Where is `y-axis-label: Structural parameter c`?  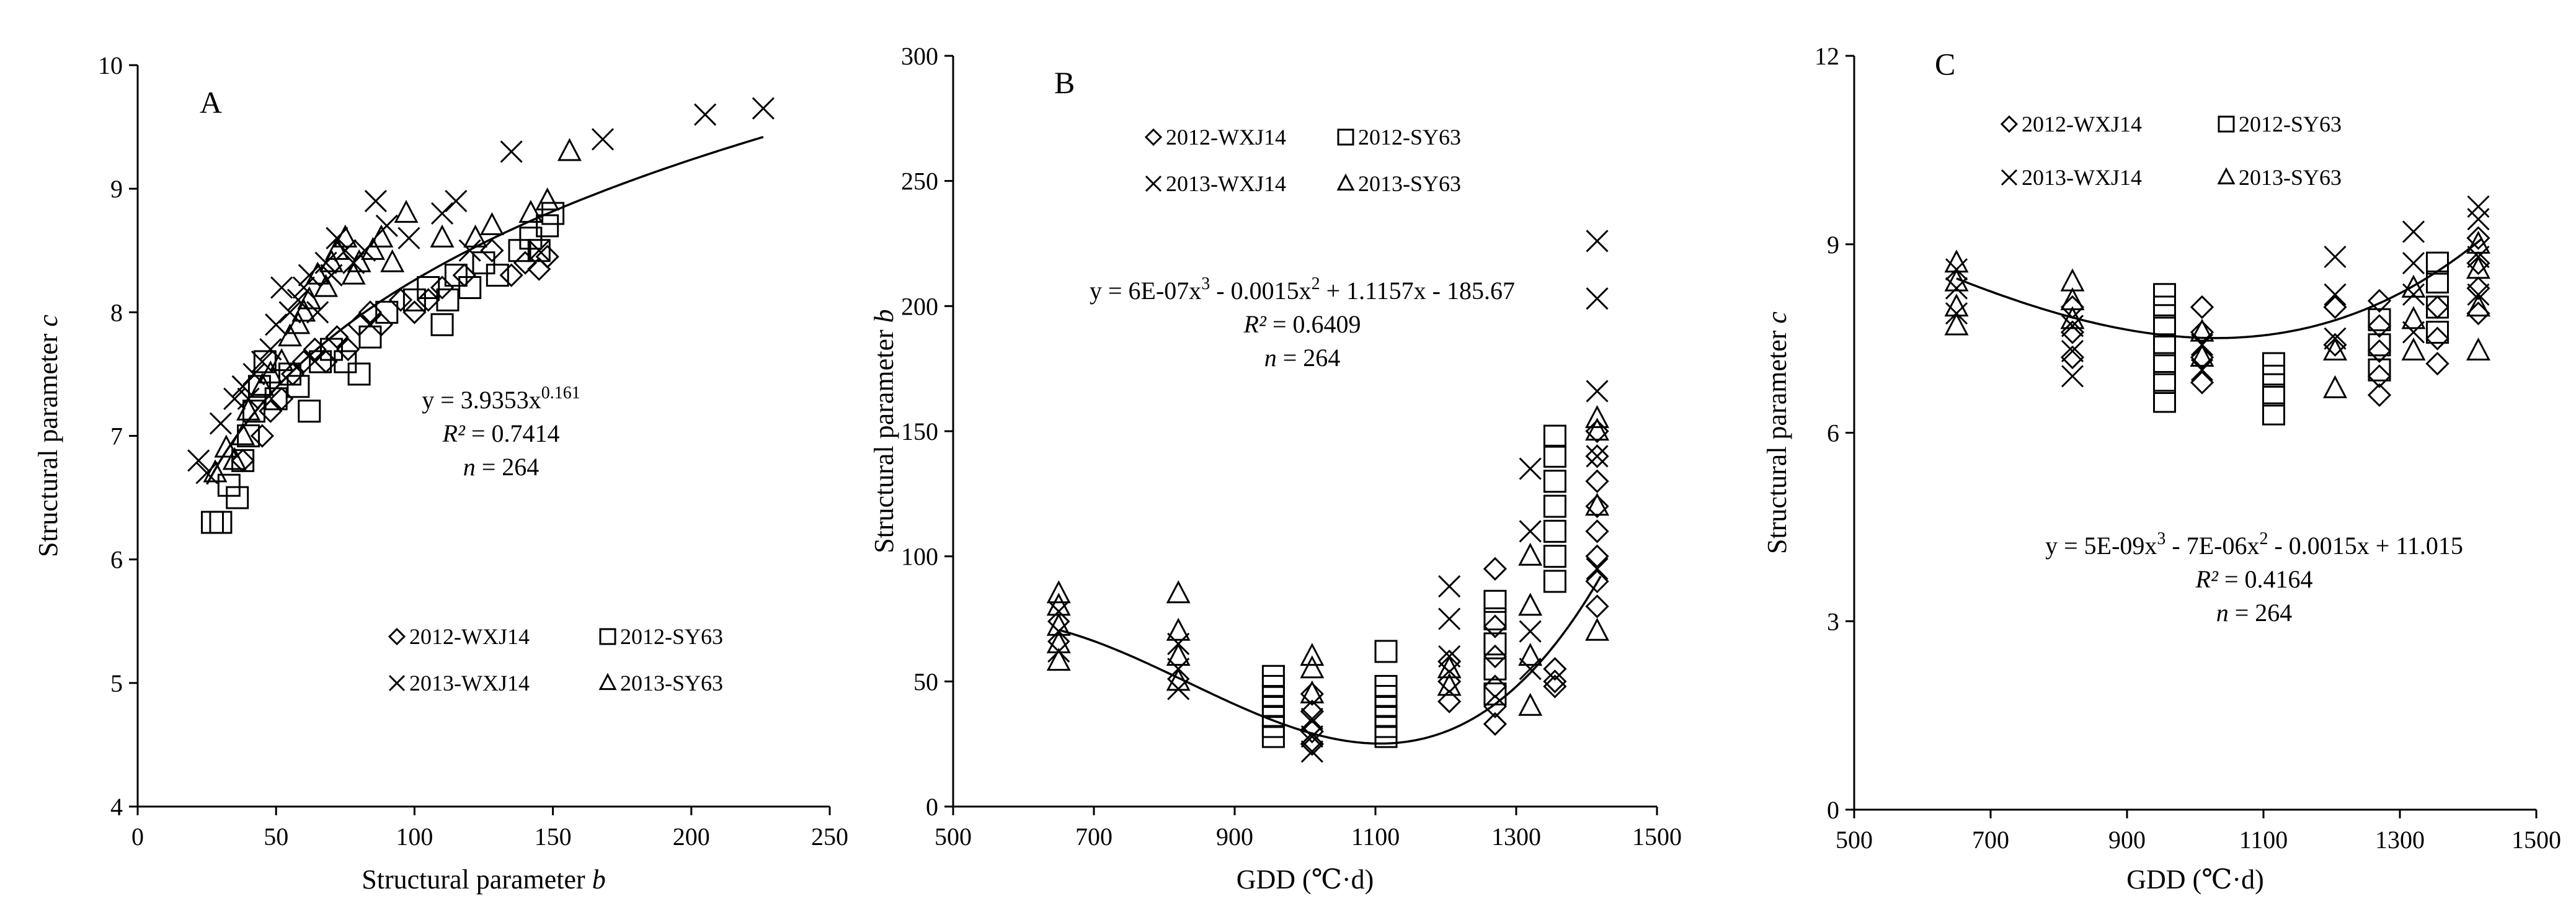
y-axis-label: Structural parameter c is located at coordinates (48, 436).